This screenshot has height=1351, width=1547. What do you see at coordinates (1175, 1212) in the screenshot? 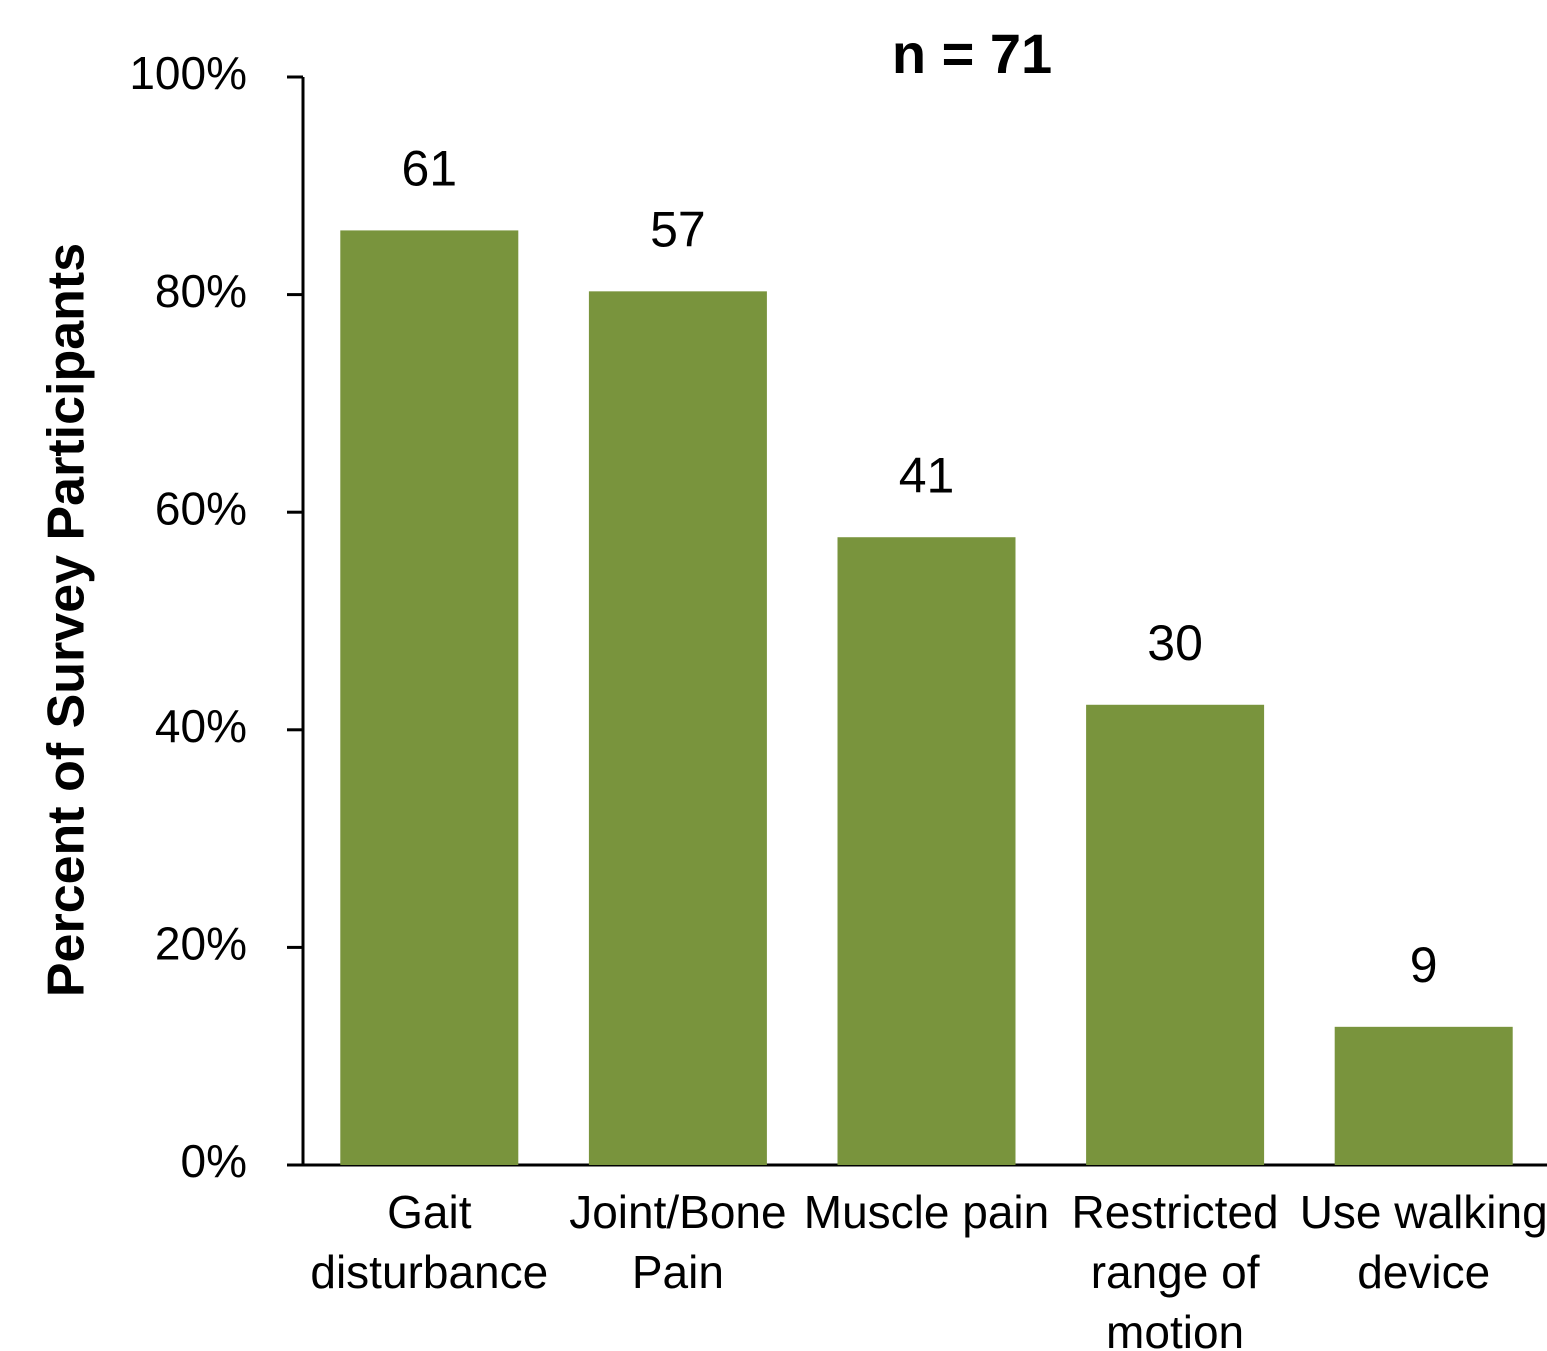
I see `x-tick-label: Restricted` at bounding box center [1175, 1212].